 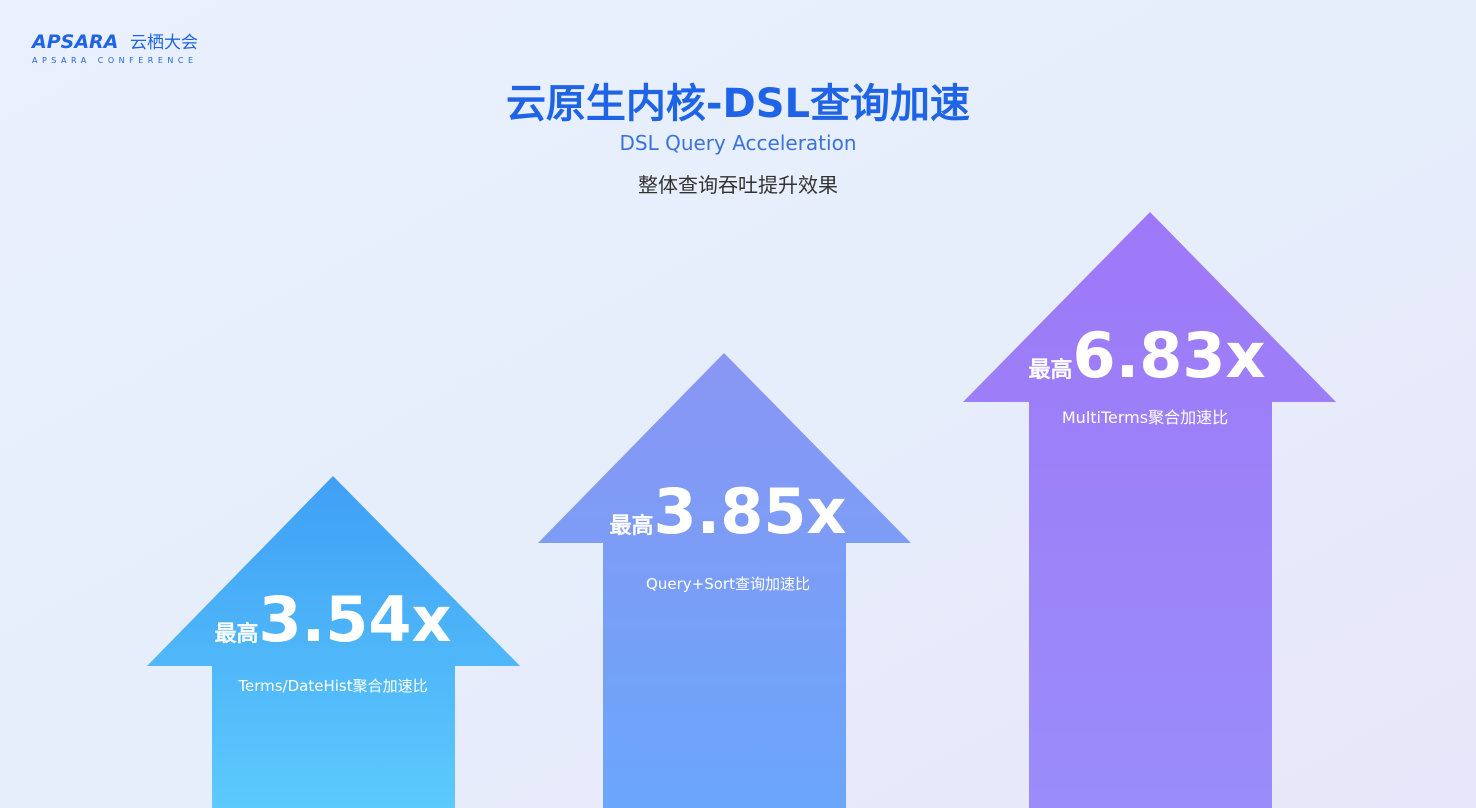 What do you see at coordinates (74, 42) in the screenshot?
I see `logo: APSARA` at bounding box center [74, 42].